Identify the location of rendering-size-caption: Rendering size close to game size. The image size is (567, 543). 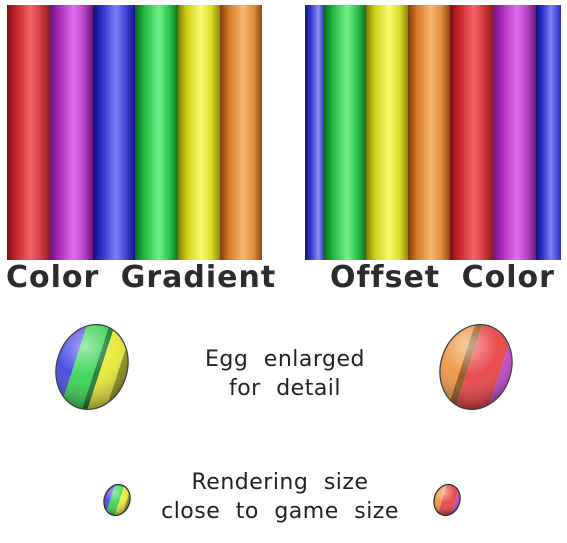
(280, 497).